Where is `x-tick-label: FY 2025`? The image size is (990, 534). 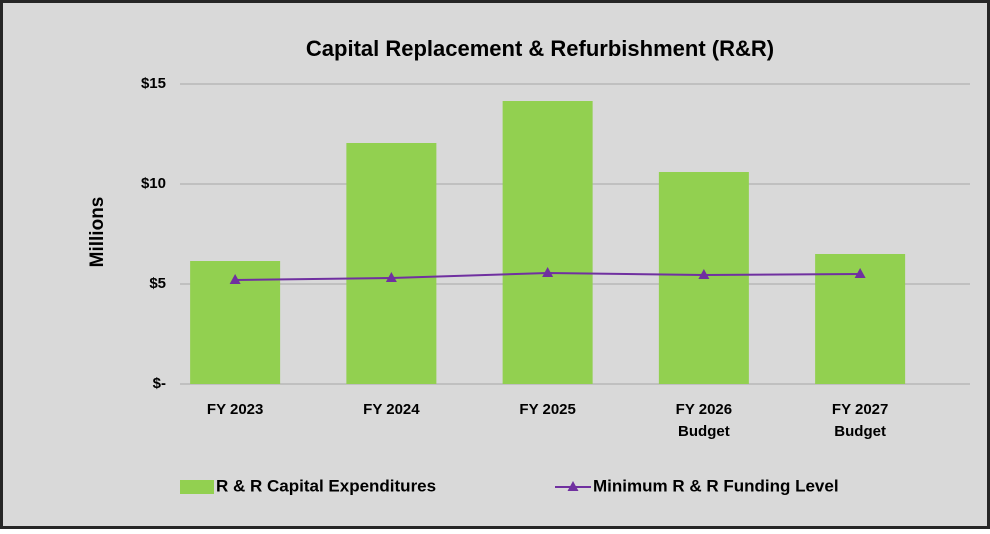
x-tick-label: FY 2025 is located at coordinates (547, 409).